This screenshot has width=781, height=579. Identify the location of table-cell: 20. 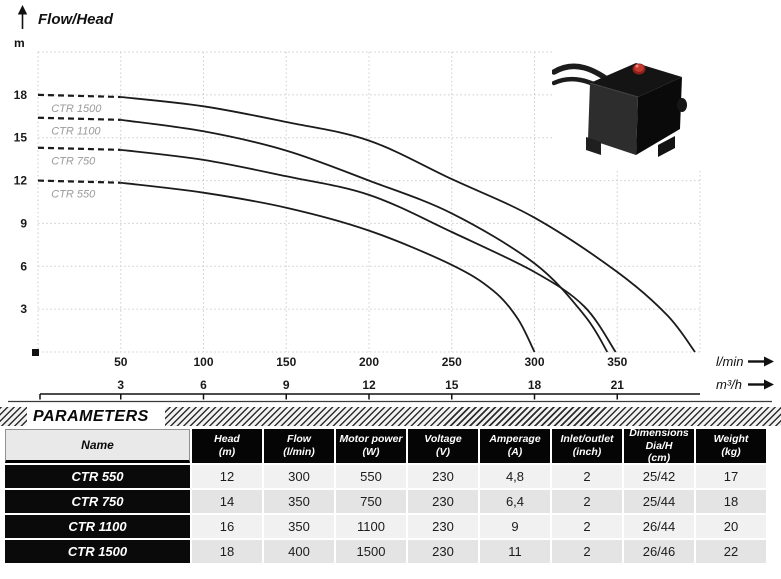
(731, 526).